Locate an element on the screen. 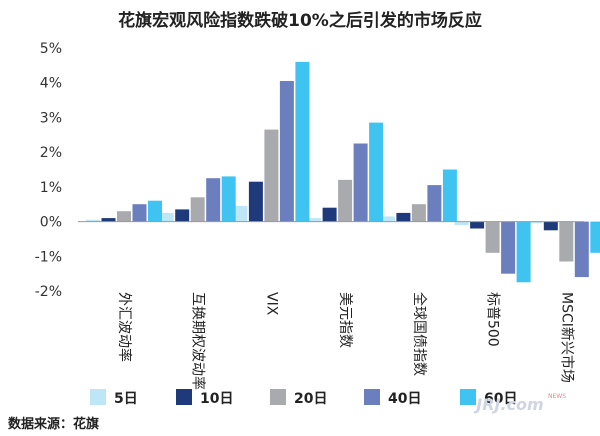 The image size is (600, 436). y-tick-label: 2% is located at coordinates (51, 153).